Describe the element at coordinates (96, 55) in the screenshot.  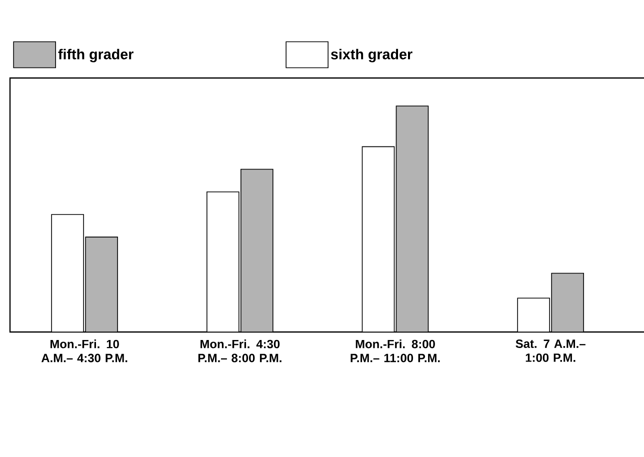
I see `legend-label: fifth grader` at that location.